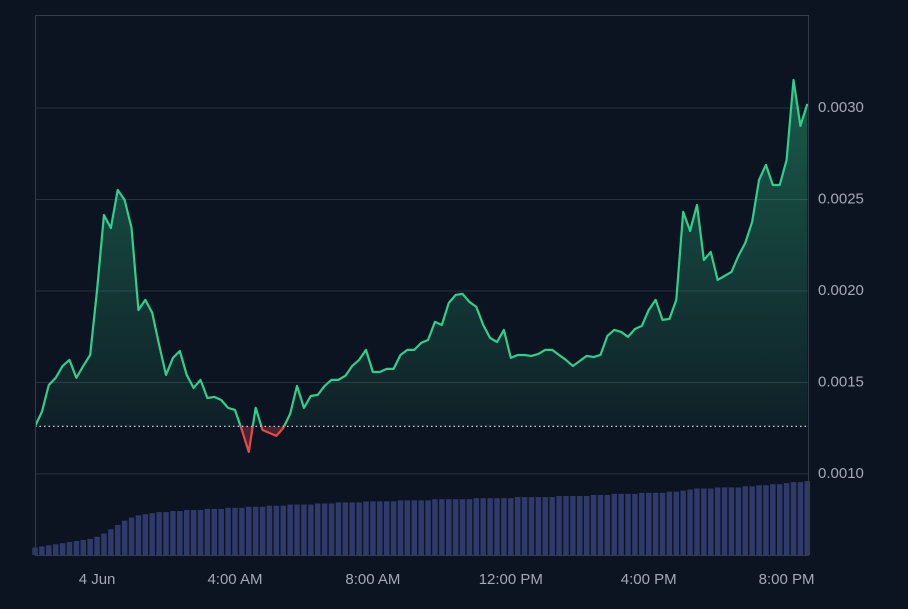 This screenshot has width=908, height=609. Describe the element at coordinates (841, 107) in the screenshot. I see `y-tick-label: 0.0030` at that location.